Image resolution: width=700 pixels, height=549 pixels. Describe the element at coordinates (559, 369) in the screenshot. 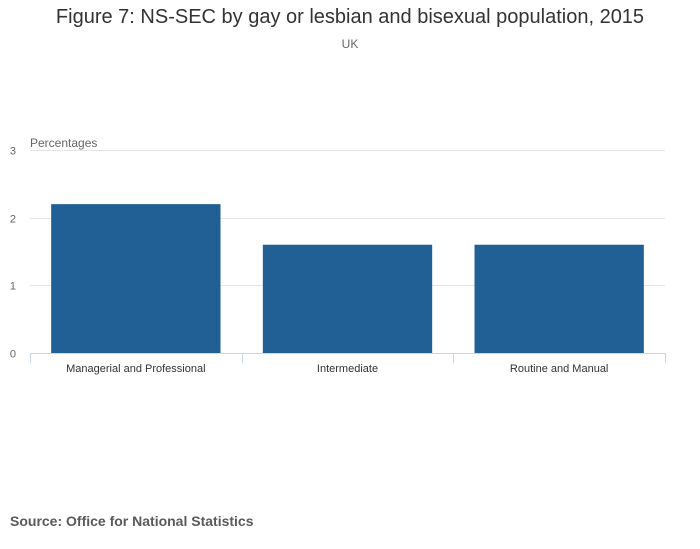

I see `x-tick-label: Routine and Manual` at that location.